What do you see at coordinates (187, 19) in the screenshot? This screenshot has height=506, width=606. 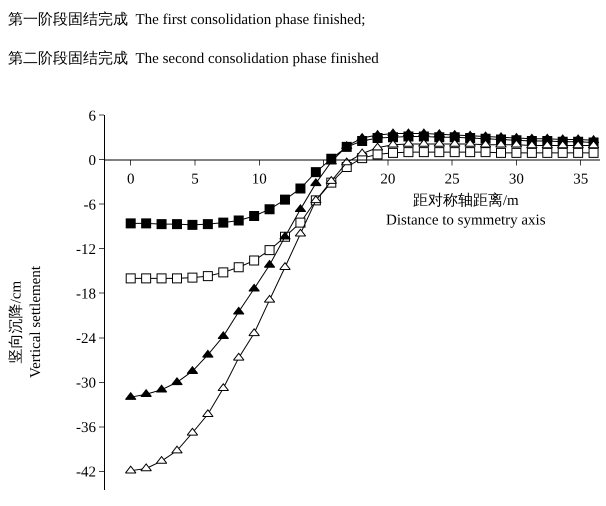 I see `text: 第一阶段固结完成 The first consolidation phase finished;` at bounding box center [187, 19].